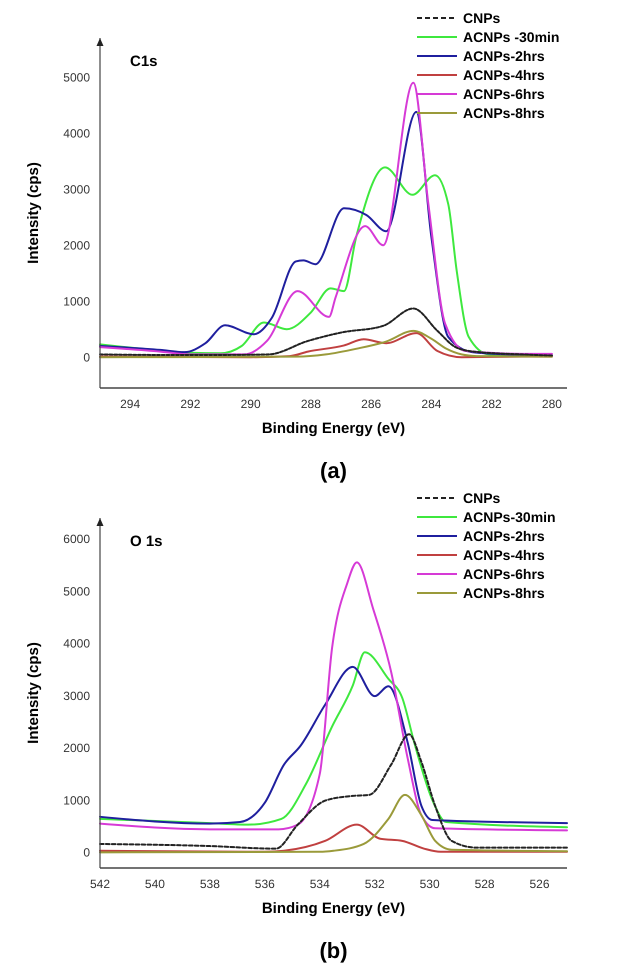 This screenshot has width=637, height=979. Describe the element at coordinates (540, 884) in the screenshot. I see `x-tick-label: 526` at that location.